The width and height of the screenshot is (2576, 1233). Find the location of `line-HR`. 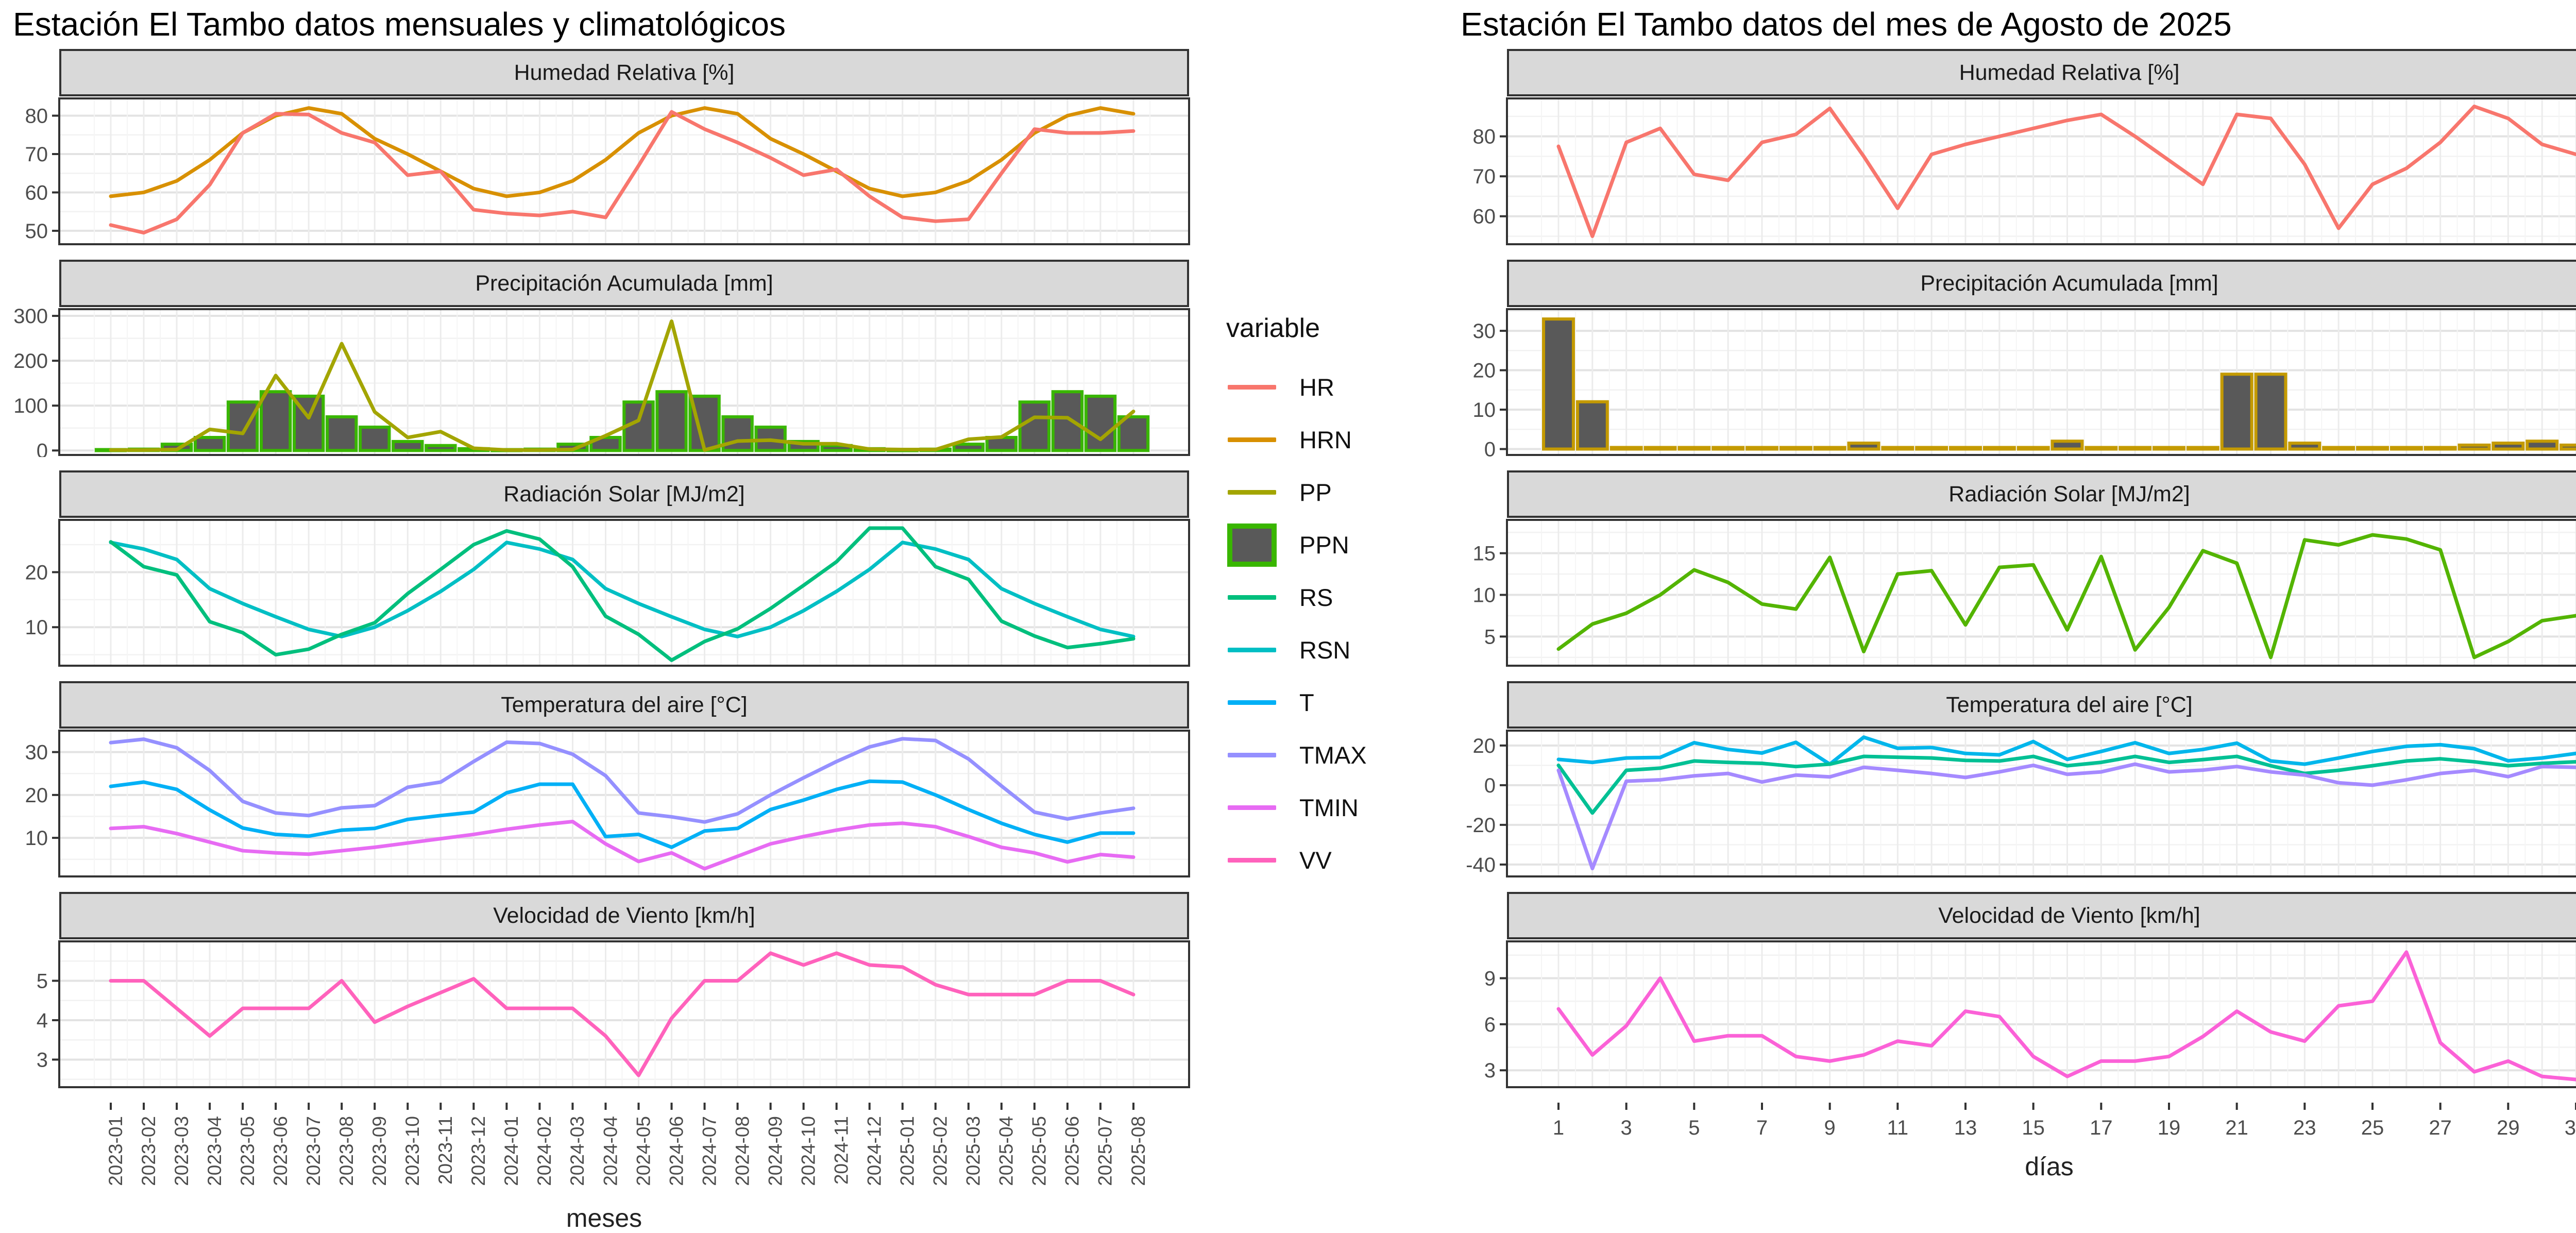

line-HR is located at coordinates (2066, 171).